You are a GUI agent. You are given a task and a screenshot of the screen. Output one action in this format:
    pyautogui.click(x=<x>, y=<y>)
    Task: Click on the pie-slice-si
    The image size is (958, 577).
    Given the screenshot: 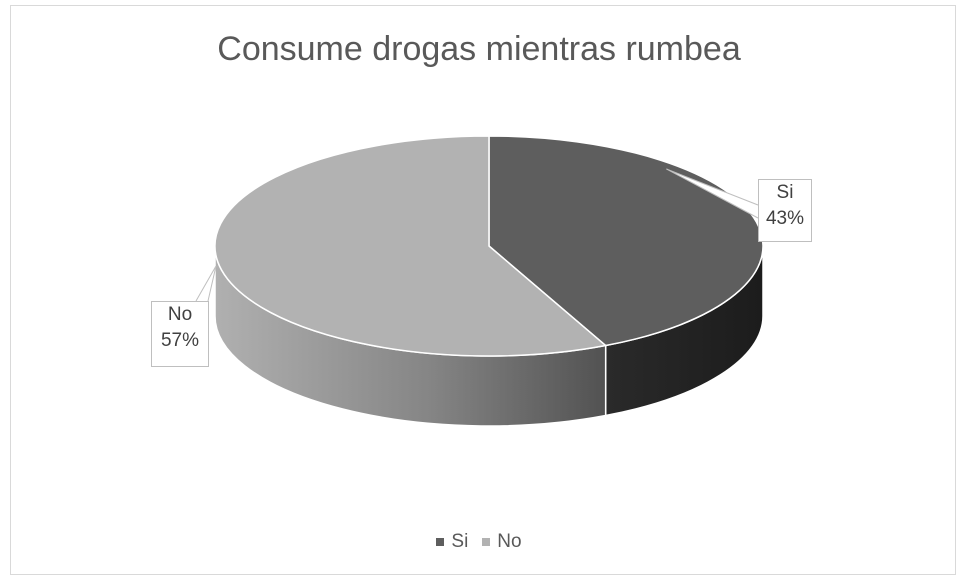 What is the action you would take?
    pyautogui.click(x=626, y=241)
    